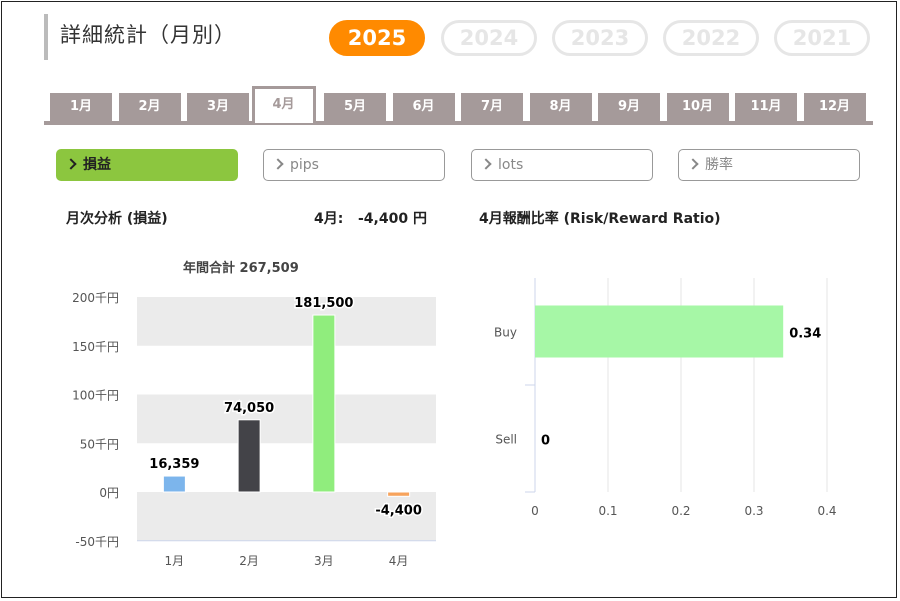  I want to click on tab-month-2: 2月, so click(149, 107).